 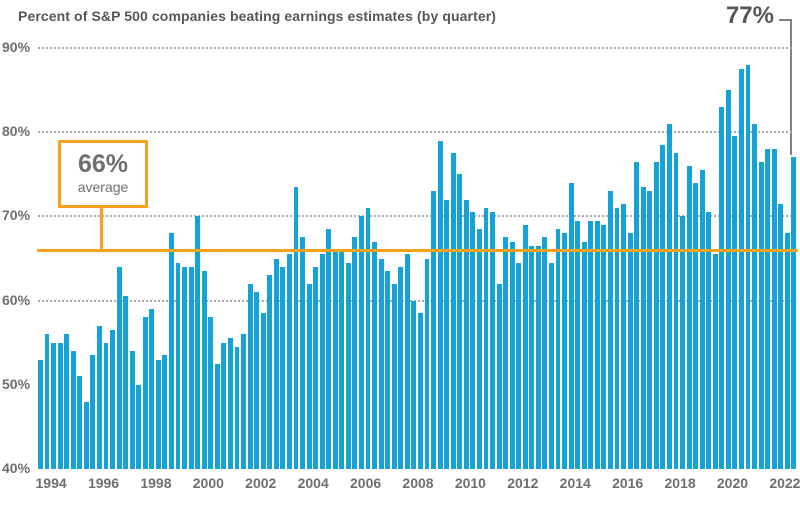 What do you see at coordinates (261, 483) in the screenshot?
I see `x-axis-tick-label: 2002` at bounding box center [261, 483].